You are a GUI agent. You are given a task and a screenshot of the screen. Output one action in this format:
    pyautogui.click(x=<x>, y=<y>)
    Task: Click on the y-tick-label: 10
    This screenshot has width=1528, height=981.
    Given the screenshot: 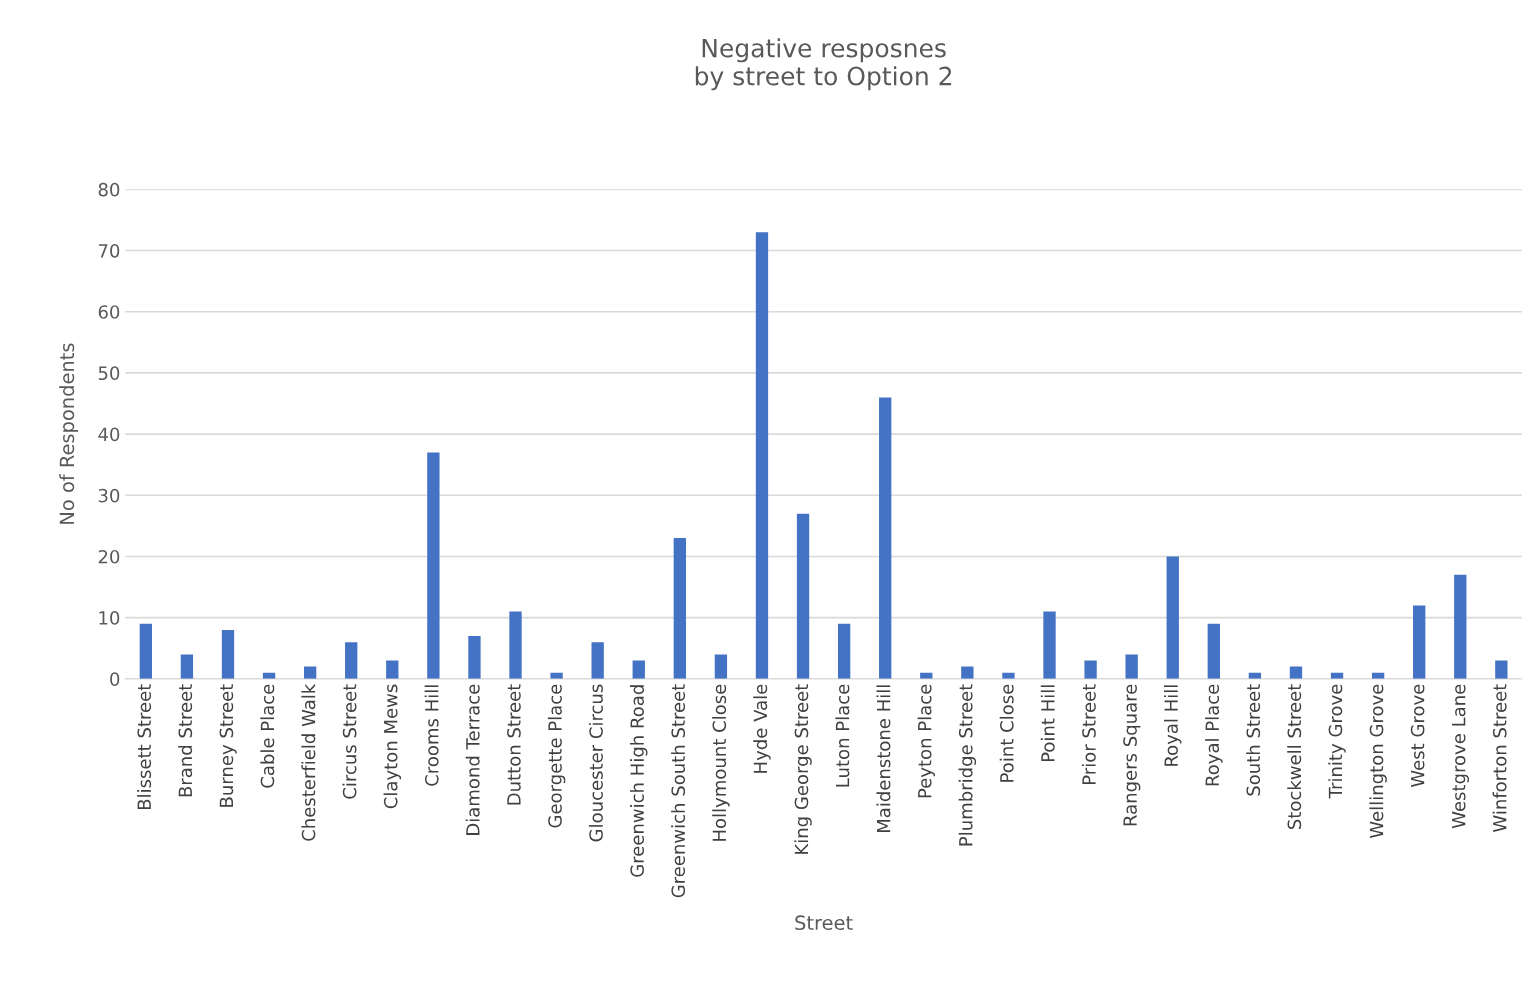 What is the action you would take?
    pyautogui.click(x=109, y=618)
    